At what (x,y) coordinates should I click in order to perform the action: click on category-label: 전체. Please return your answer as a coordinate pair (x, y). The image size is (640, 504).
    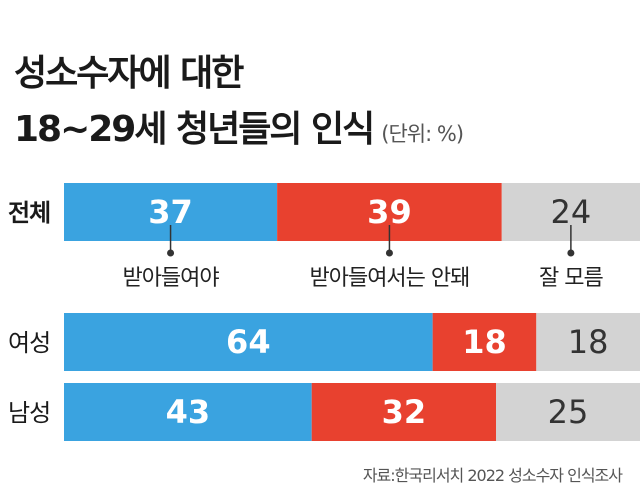
    Looking at the image, I should click on (29, 213).